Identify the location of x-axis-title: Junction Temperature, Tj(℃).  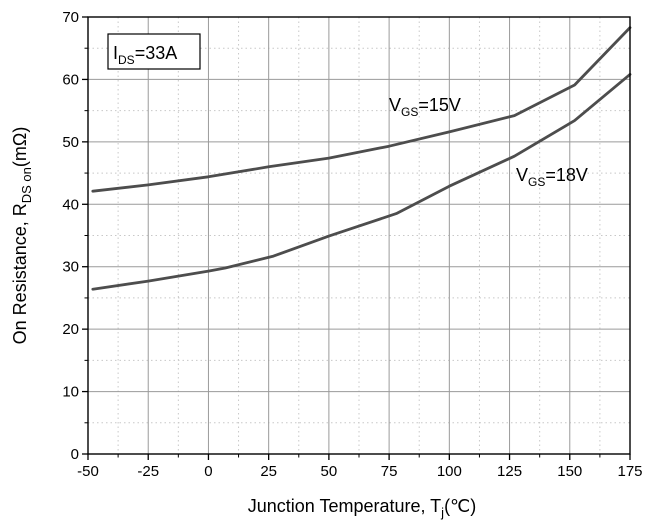
(362, 508).